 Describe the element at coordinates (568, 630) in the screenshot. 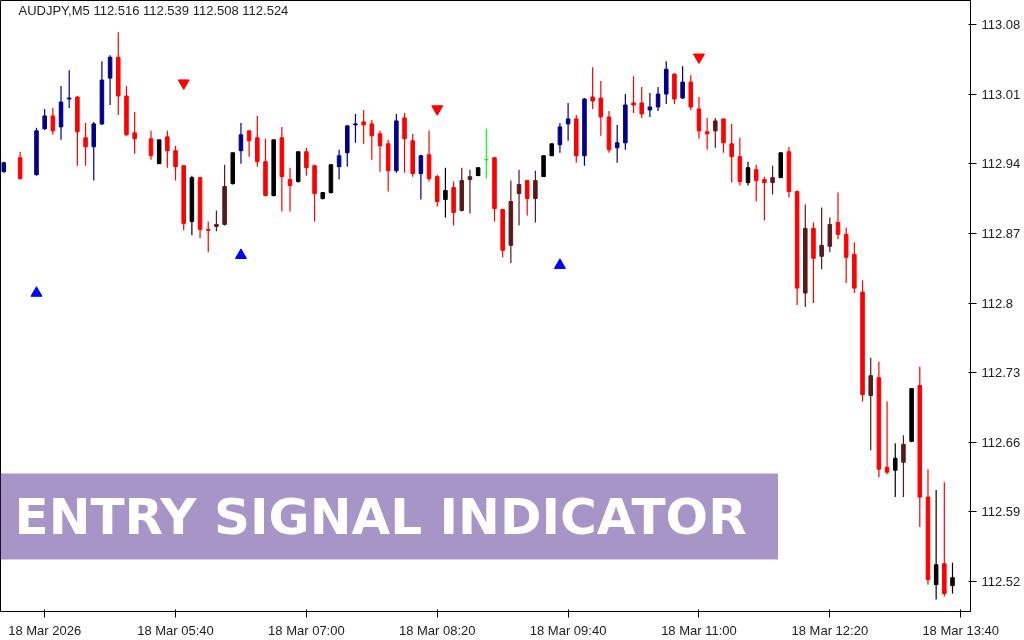

I see `x-tick-label: 18 Mar 09:40` at that location.